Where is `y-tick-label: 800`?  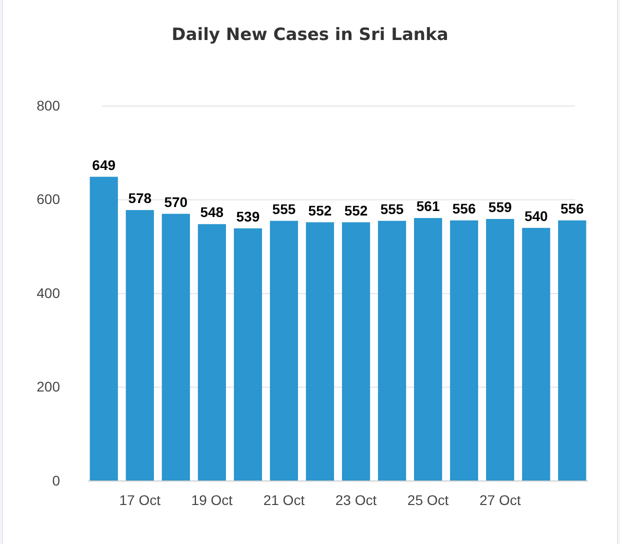 y-tick-label: 800 is located at coordinates (48, 105).